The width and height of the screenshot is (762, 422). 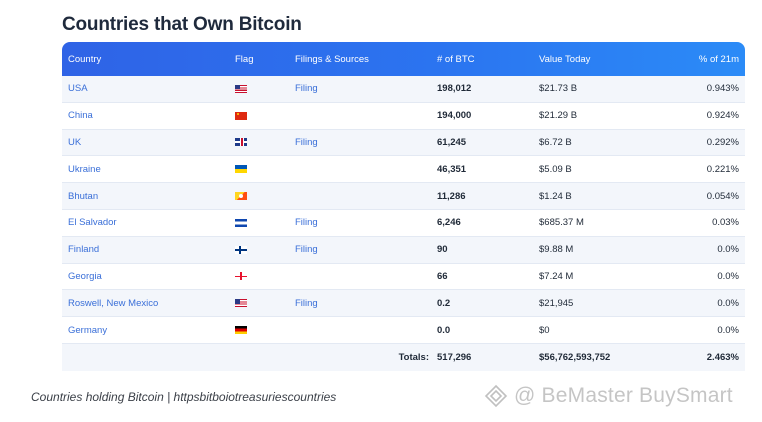 I want to click on btc-amount: 6,246, so click(x=449, y=223).